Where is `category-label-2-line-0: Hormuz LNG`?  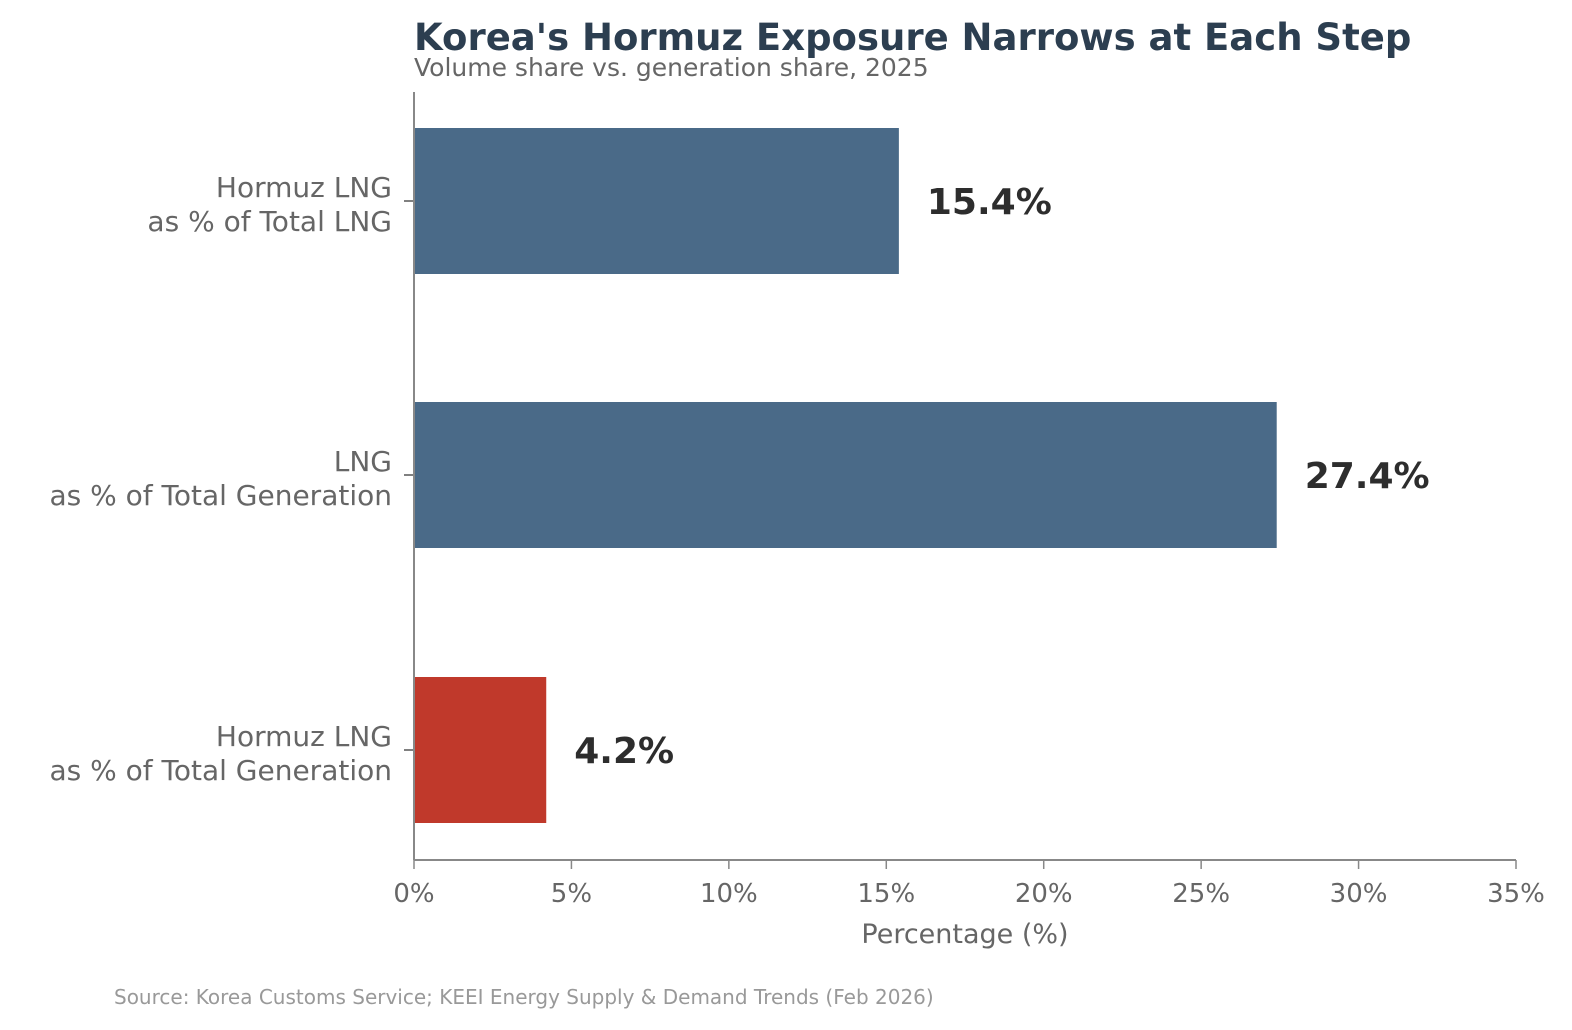 category-label-2-line-0: Hormuz LNG is located at coordinates (304, 736).